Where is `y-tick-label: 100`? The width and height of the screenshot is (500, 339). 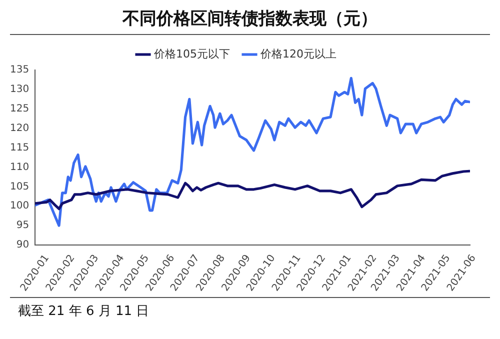
y-tick-label: 100 is located at coordinates (20, 206).